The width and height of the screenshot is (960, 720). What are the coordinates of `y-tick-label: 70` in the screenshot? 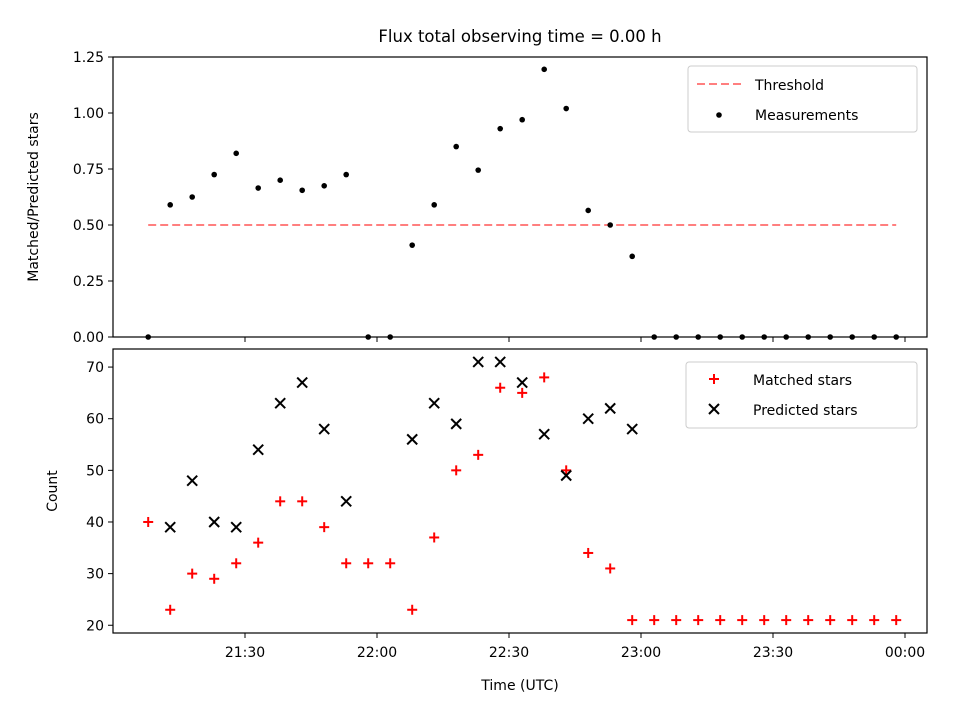 It's located at (95, 368).